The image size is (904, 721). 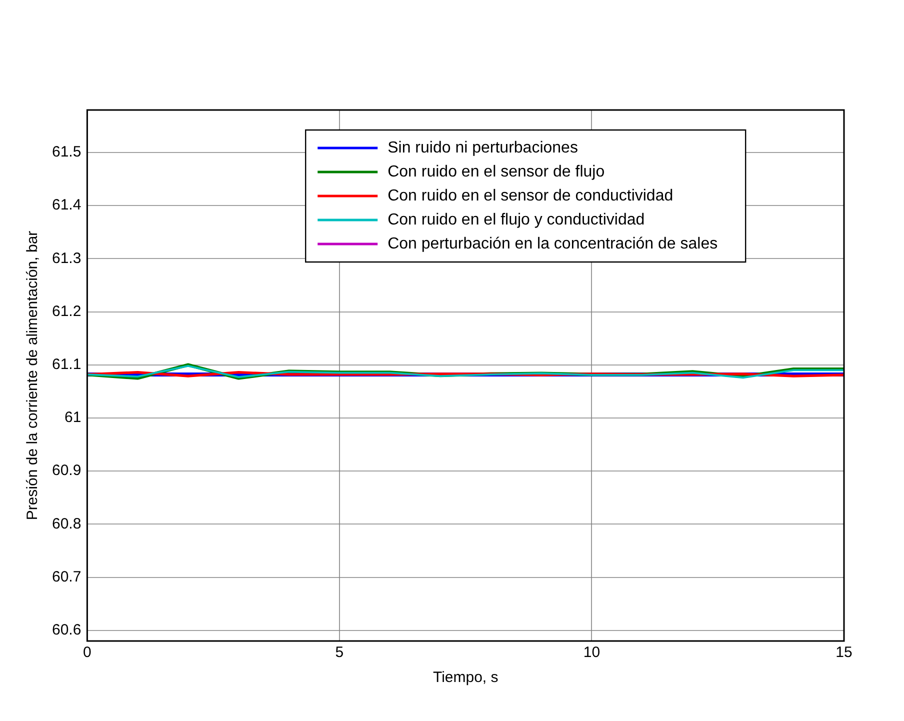 I want to click on legend-label: Con ruido en el sensor de conductividad, so click(x=531, y=195).